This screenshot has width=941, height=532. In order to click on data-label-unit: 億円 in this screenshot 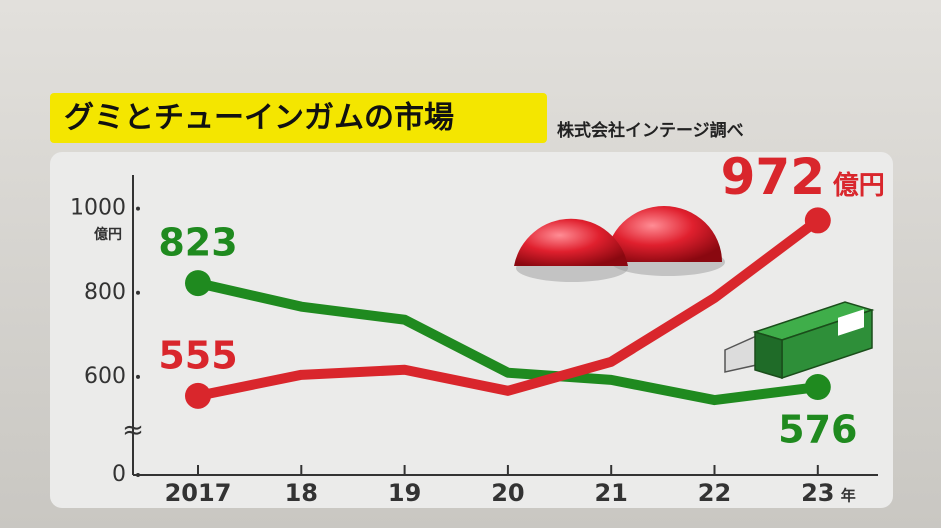, I will do `click(859, 186)`.